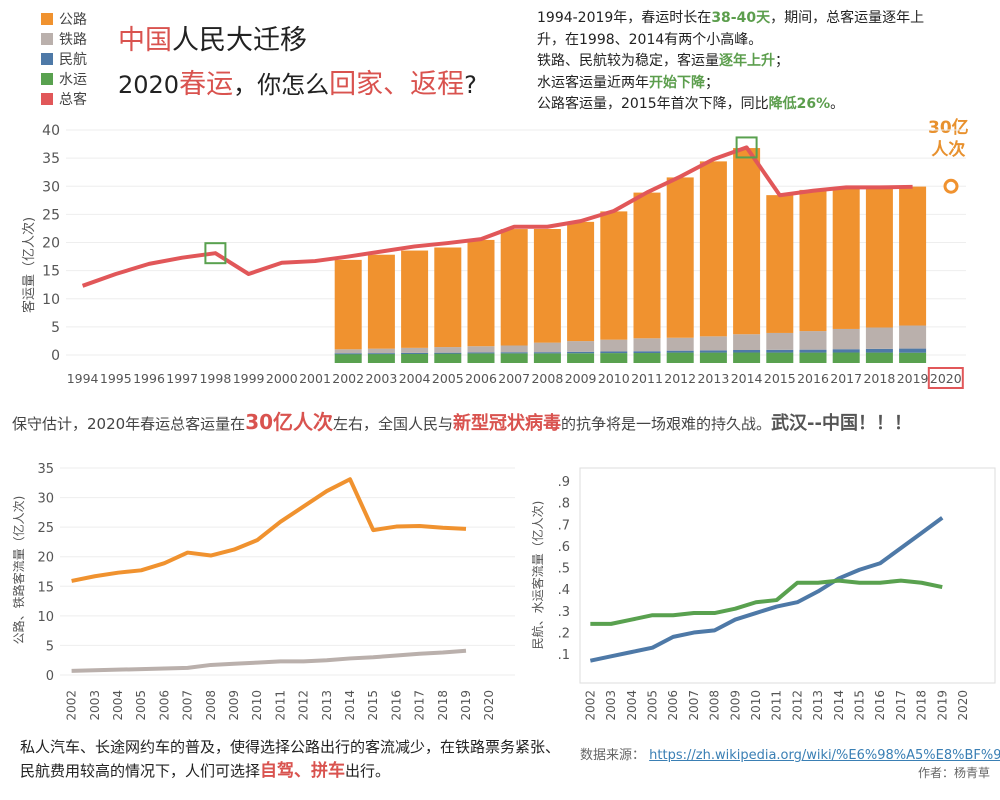 This screenshot has width=1000, height=800. What do you see at coordinates (215, 253) in the screenshot?
I see `highlight-box-1998` at bounding box center [215, 253].